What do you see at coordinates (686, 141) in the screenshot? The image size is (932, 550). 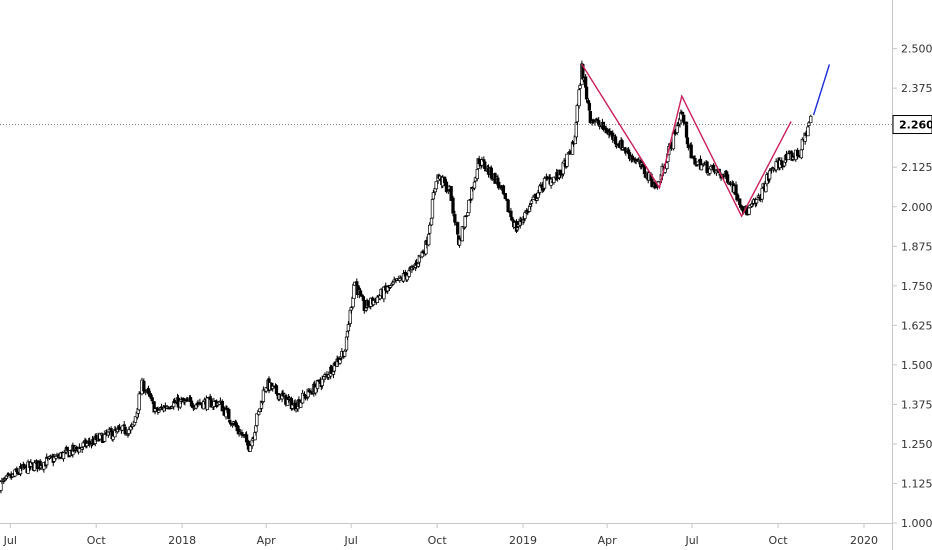 I see `pattern-line` at bounding box center [686, 141].